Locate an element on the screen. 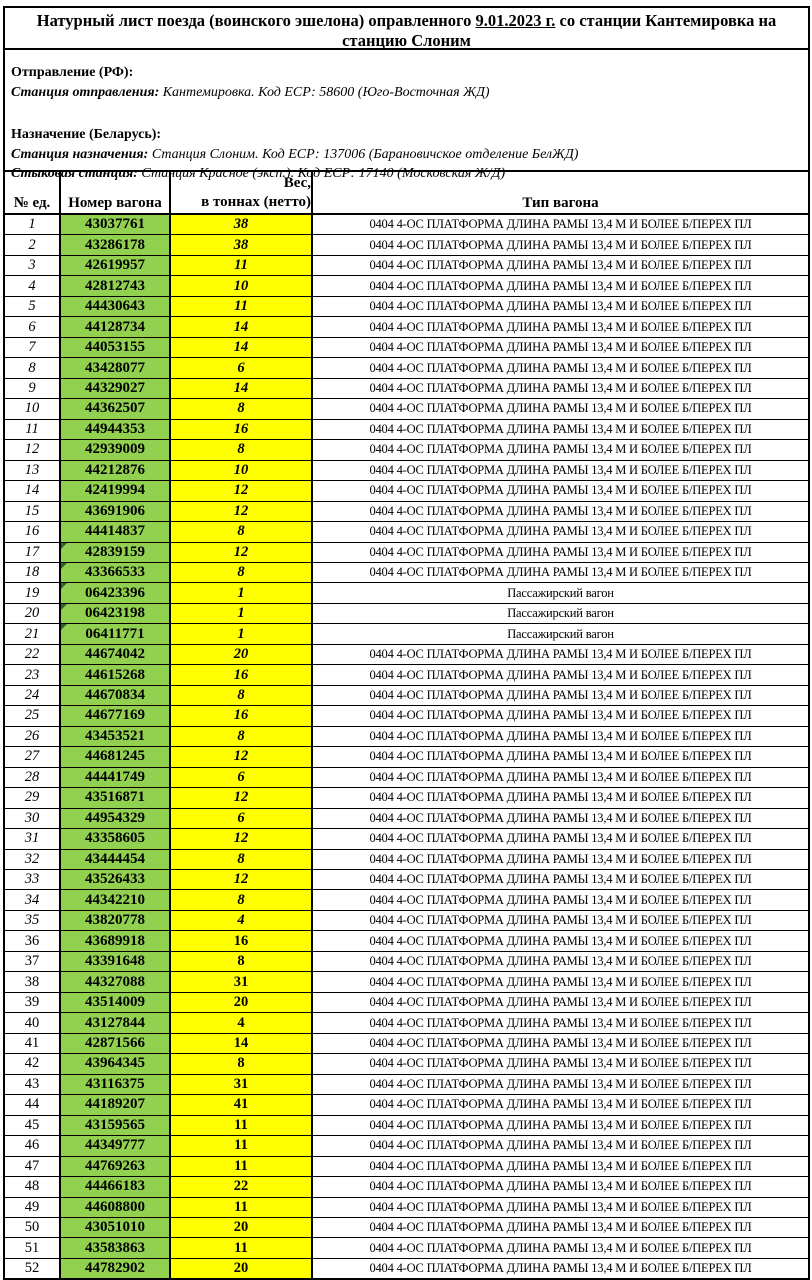 This screenshot has width=812, height=1280. wagon-number-cell: 43444454 is located at coordinates (116, 859).